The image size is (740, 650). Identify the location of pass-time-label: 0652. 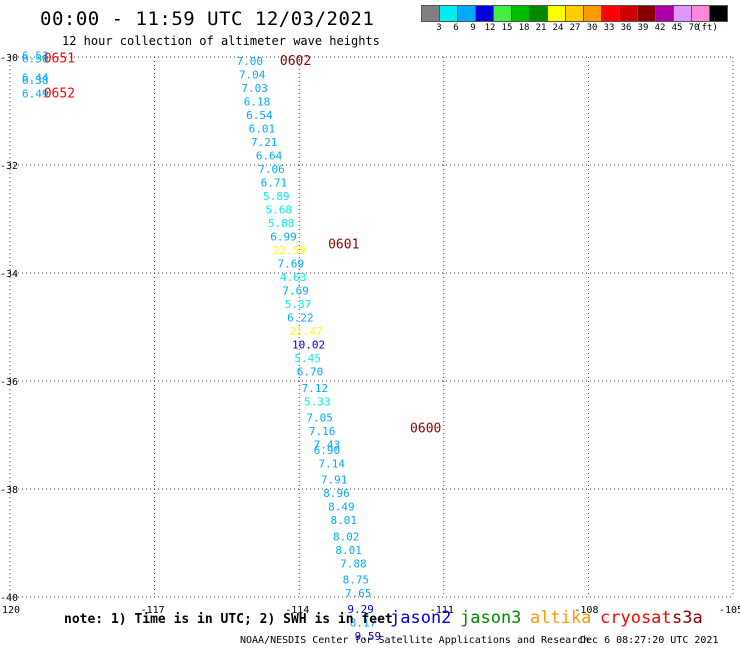
(59, 94).